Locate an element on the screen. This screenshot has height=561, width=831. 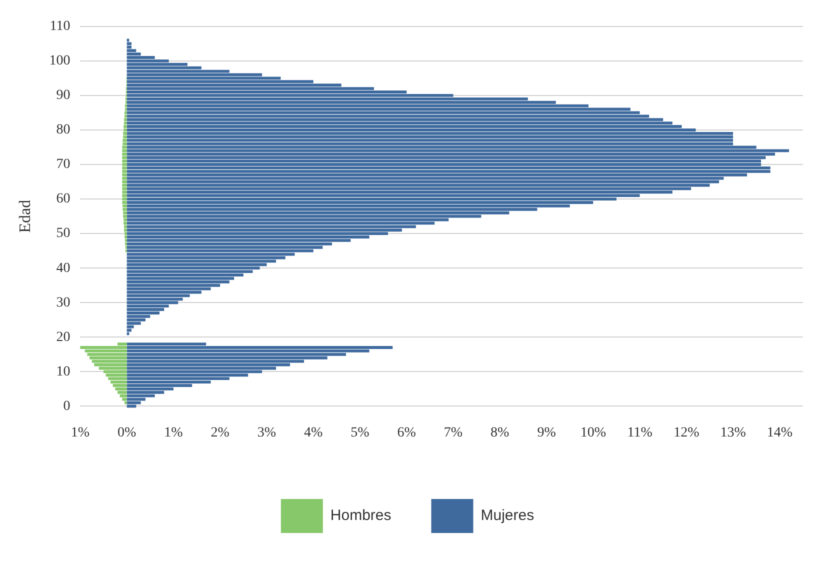
y-tick-label: 10 is located at coordinates (63, 372).